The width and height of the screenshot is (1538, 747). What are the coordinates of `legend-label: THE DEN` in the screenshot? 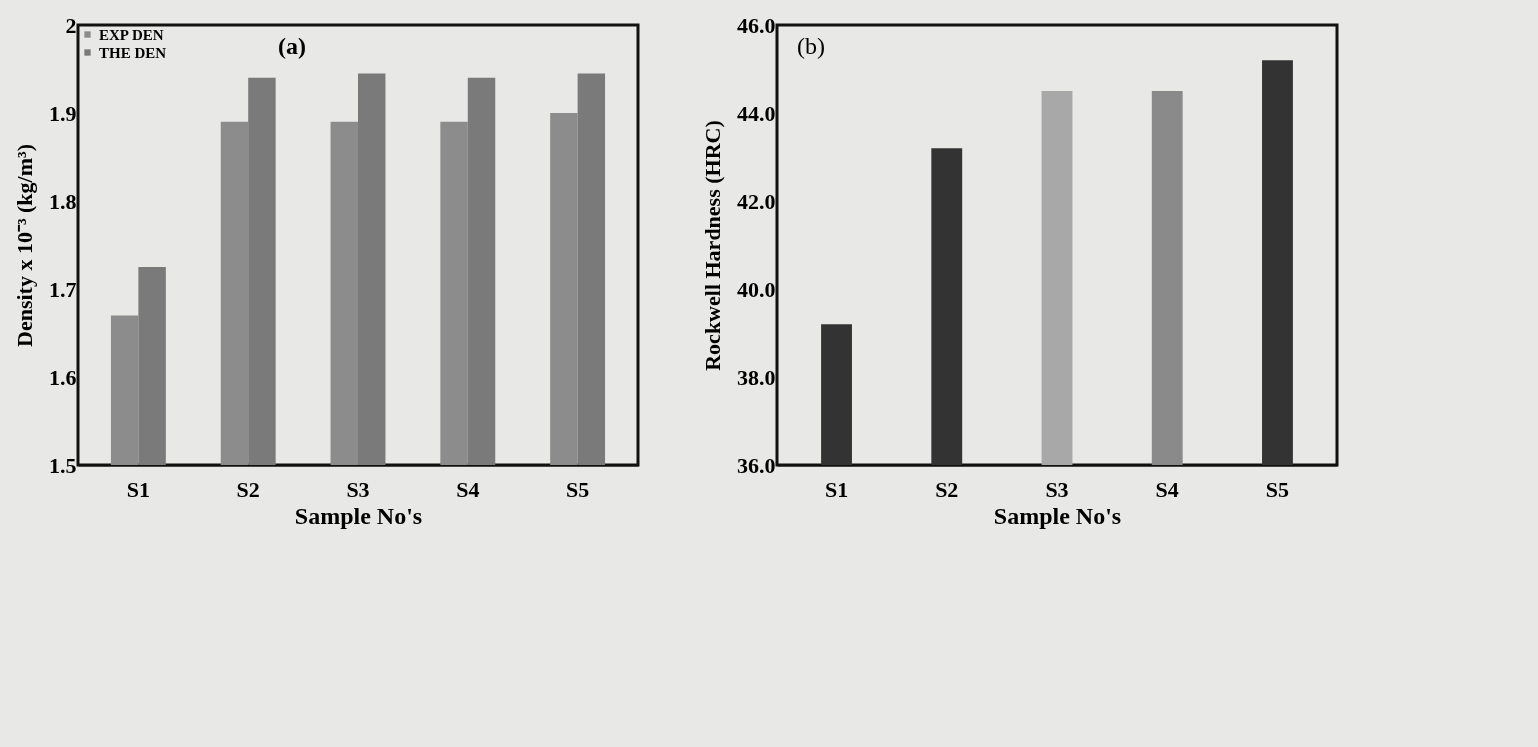 It's located at (133, 52).